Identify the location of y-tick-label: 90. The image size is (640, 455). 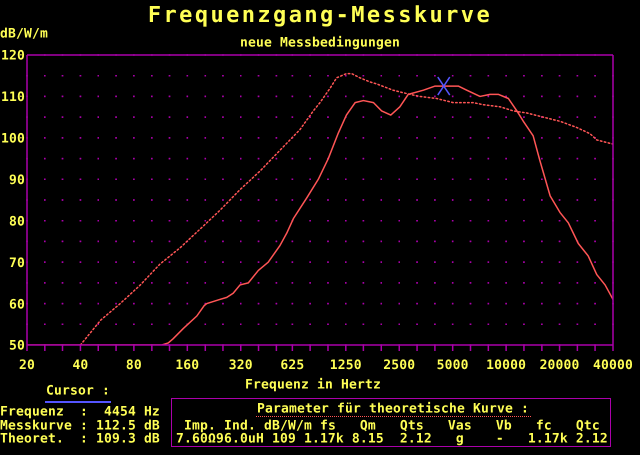
(17, 180).